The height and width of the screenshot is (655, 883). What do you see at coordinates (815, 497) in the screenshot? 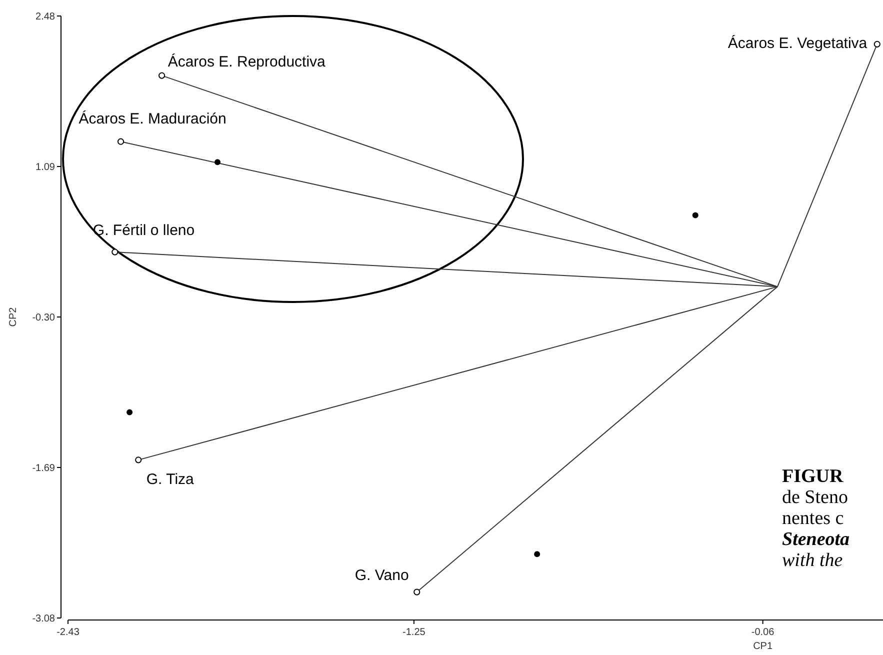
I see `annotation: de Steno` at bounding box center [815, 497].